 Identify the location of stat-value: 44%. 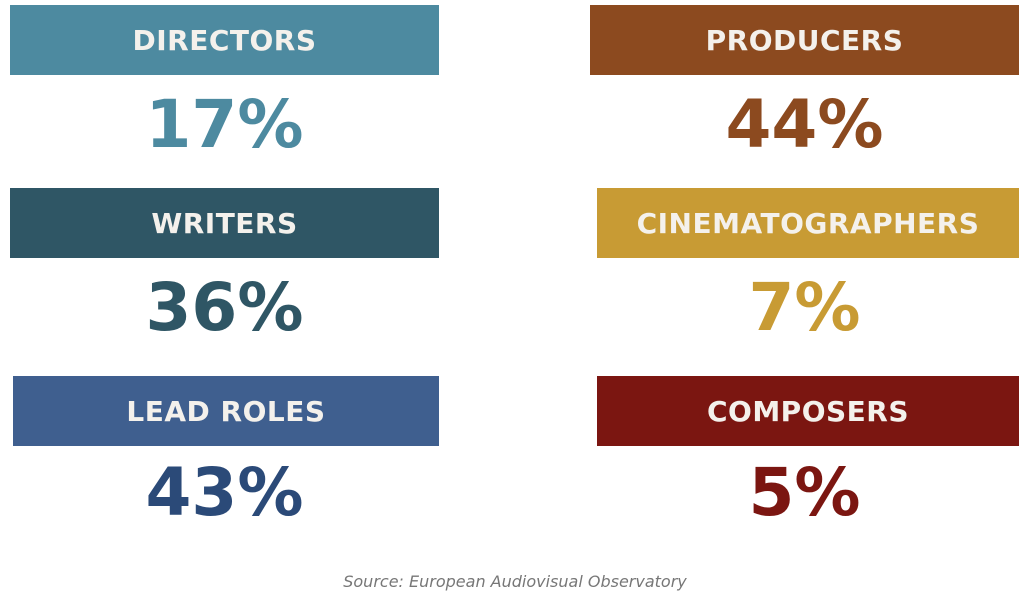
(804, 124).